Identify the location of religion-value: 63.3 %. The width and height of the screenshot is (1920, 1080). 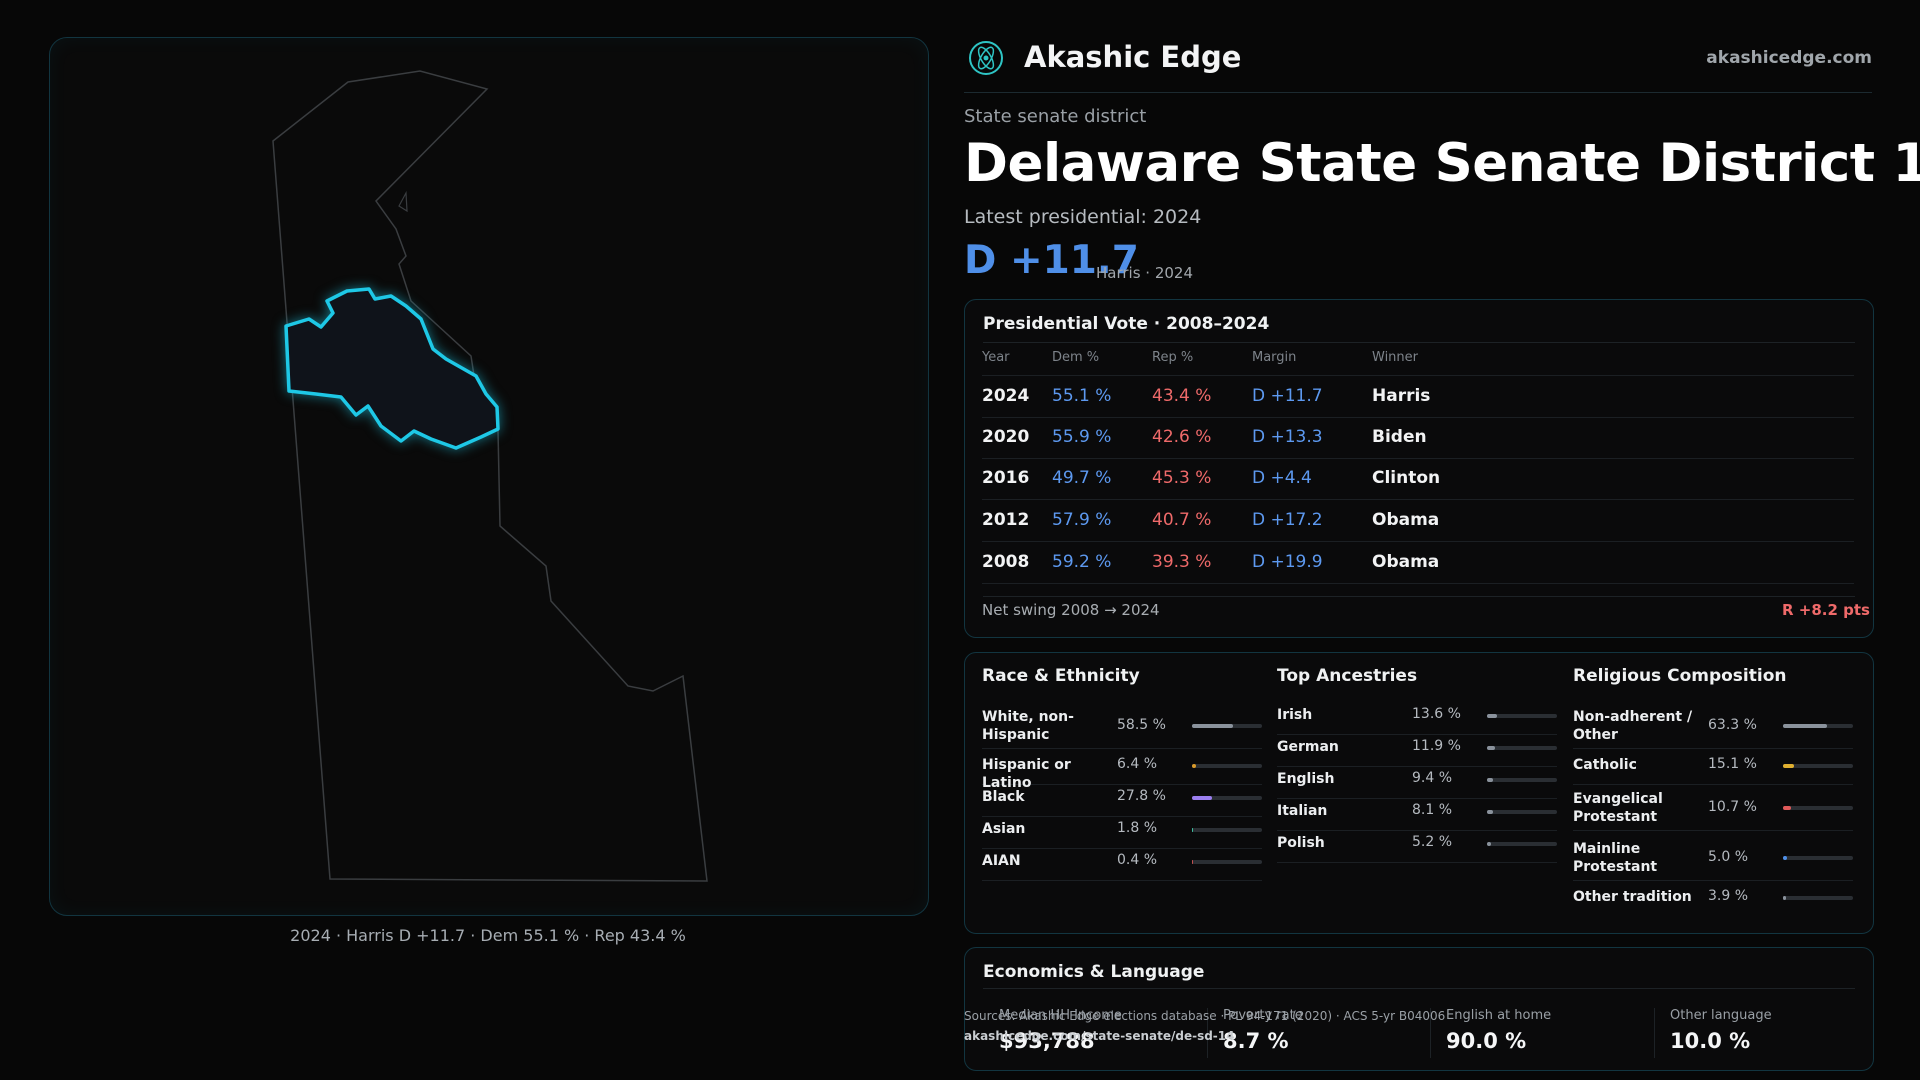
(1732, 725).